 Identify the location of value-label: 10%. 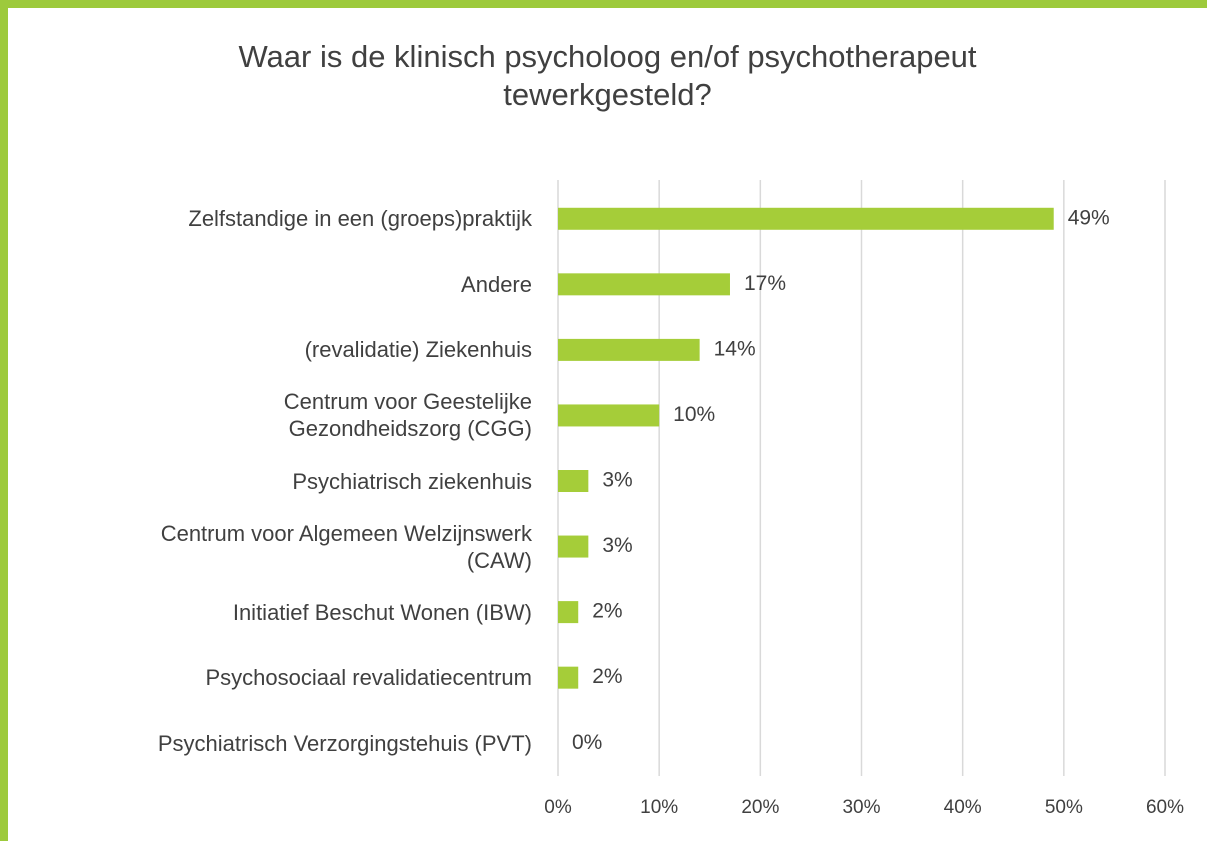
(694, 414).